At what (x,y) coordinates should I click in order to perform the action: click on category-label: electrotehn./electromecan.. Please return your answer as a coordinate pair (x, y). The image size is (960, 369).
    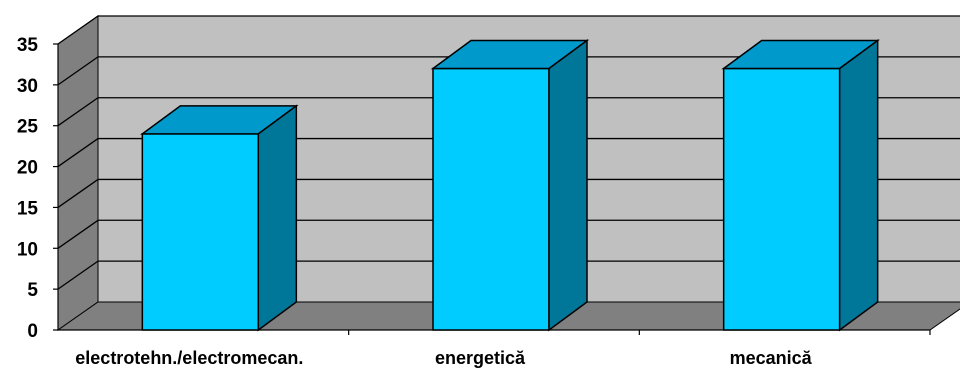
    Looking at the image, I should click on (189, 358).